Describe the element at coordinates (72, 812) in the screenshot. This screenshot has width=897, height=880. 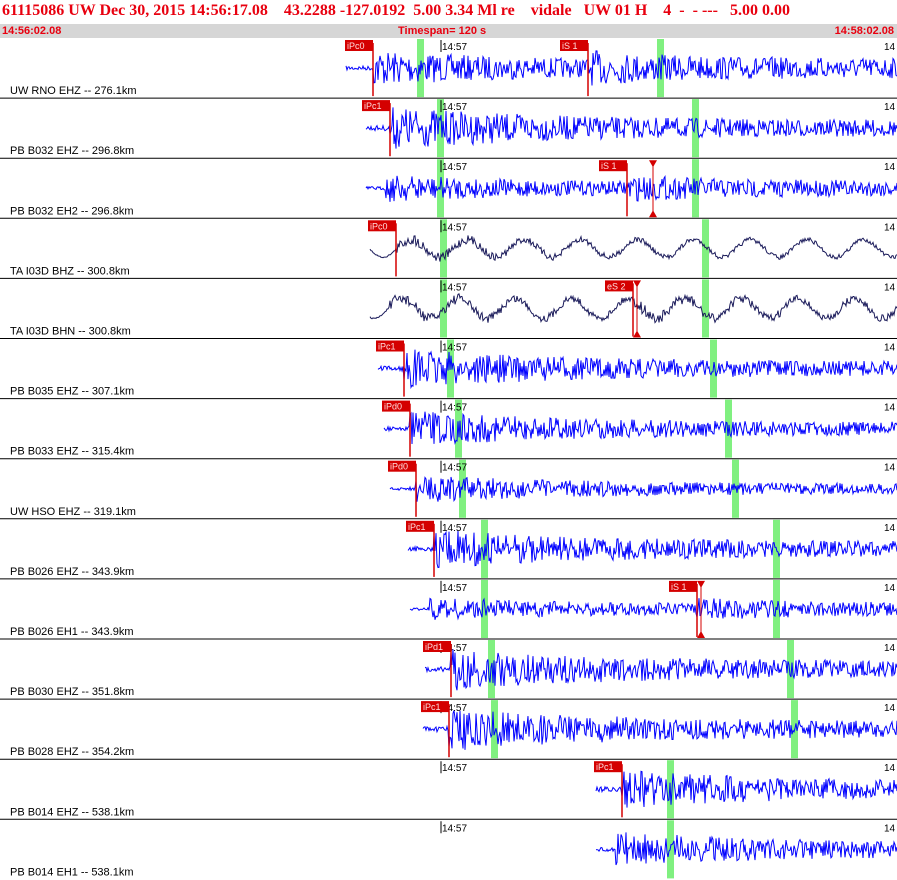
I see `channel-label: PB B014 EHZ -- 538.1km` at that location.